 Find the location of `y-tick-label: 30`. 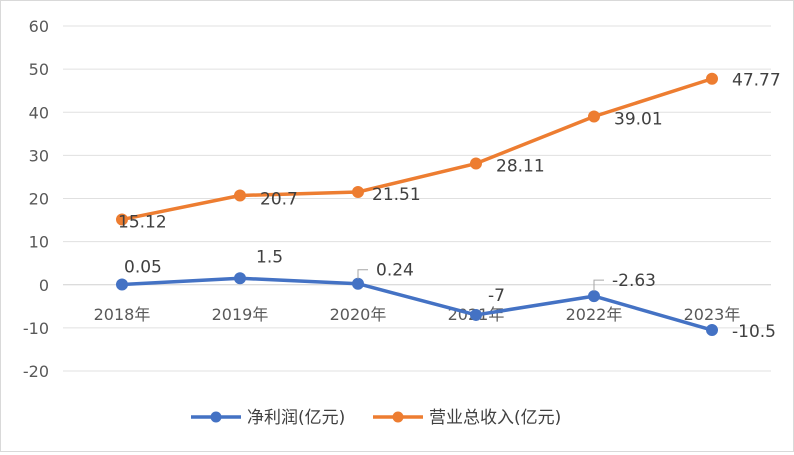

y-tick-label: 30 is located at coordinates (39, 155).